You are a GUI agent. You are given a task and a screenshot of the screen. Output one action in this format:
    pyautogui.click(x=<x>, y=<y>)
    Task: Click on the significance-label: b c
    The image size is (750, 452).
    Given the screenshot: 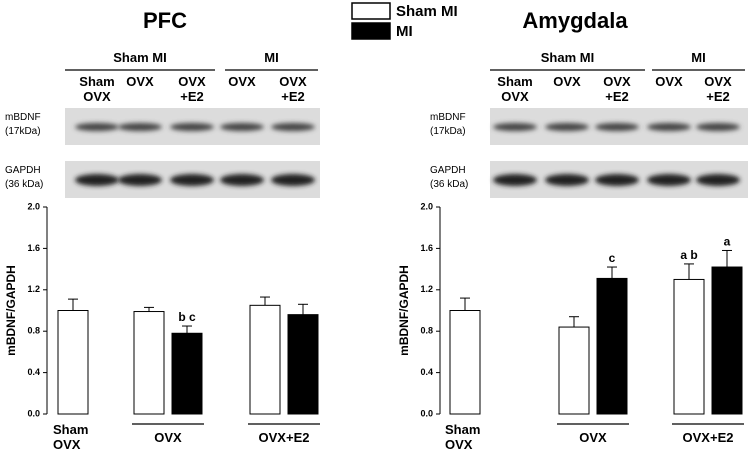 What is the action you would take?
    pyautogui.click(x=187, y=317)
    